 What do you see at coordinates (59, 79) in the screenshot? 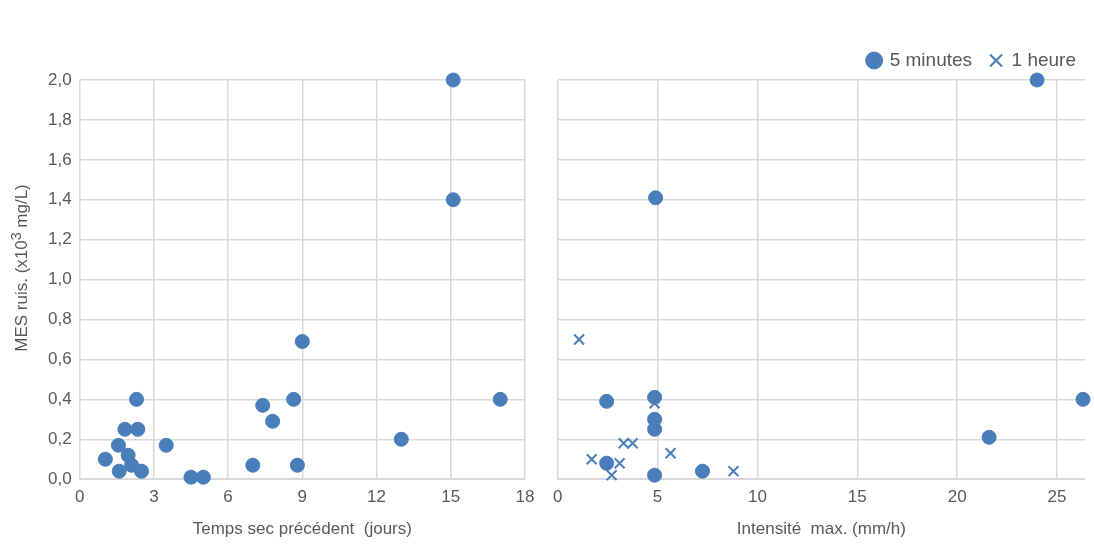
I see `y-tick-label: 2,0` at bounding box center [59, 79].